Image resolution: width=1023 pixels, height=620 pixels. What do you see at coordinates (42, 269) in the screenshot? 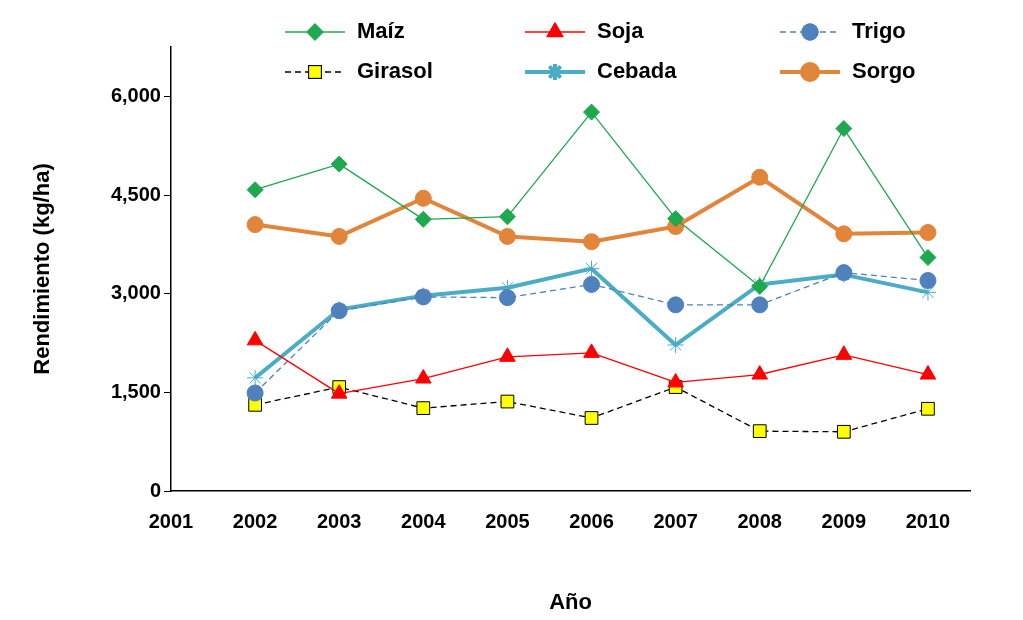
I see `y-axis-title: Rendimiento (kg/ha)` at bounding box center [42, 269].